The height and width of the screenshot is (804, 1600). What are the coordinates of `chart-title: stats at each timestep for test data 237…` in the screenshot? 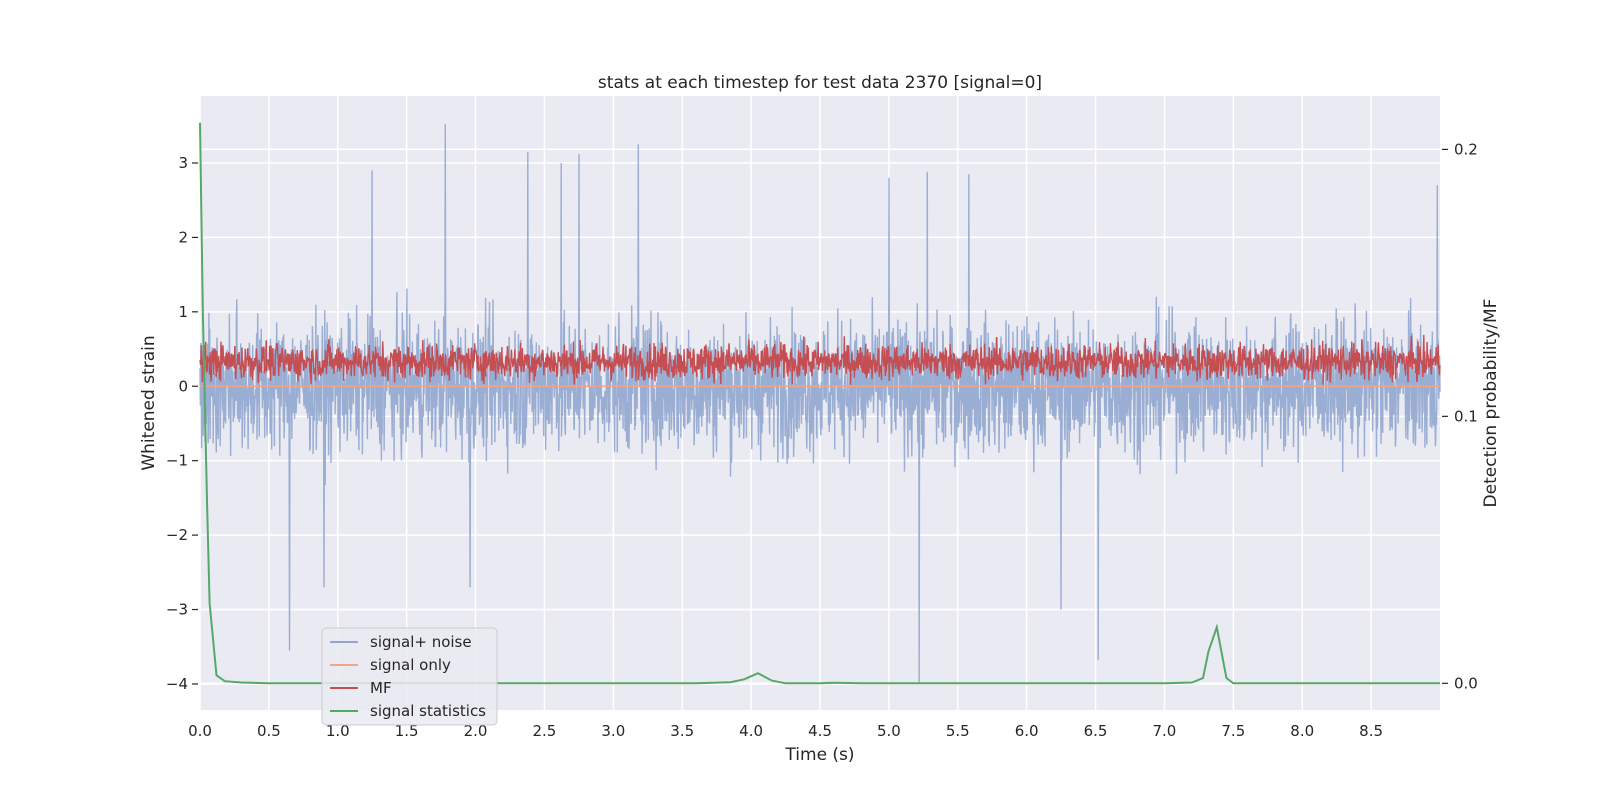 It's located at (820, 83).